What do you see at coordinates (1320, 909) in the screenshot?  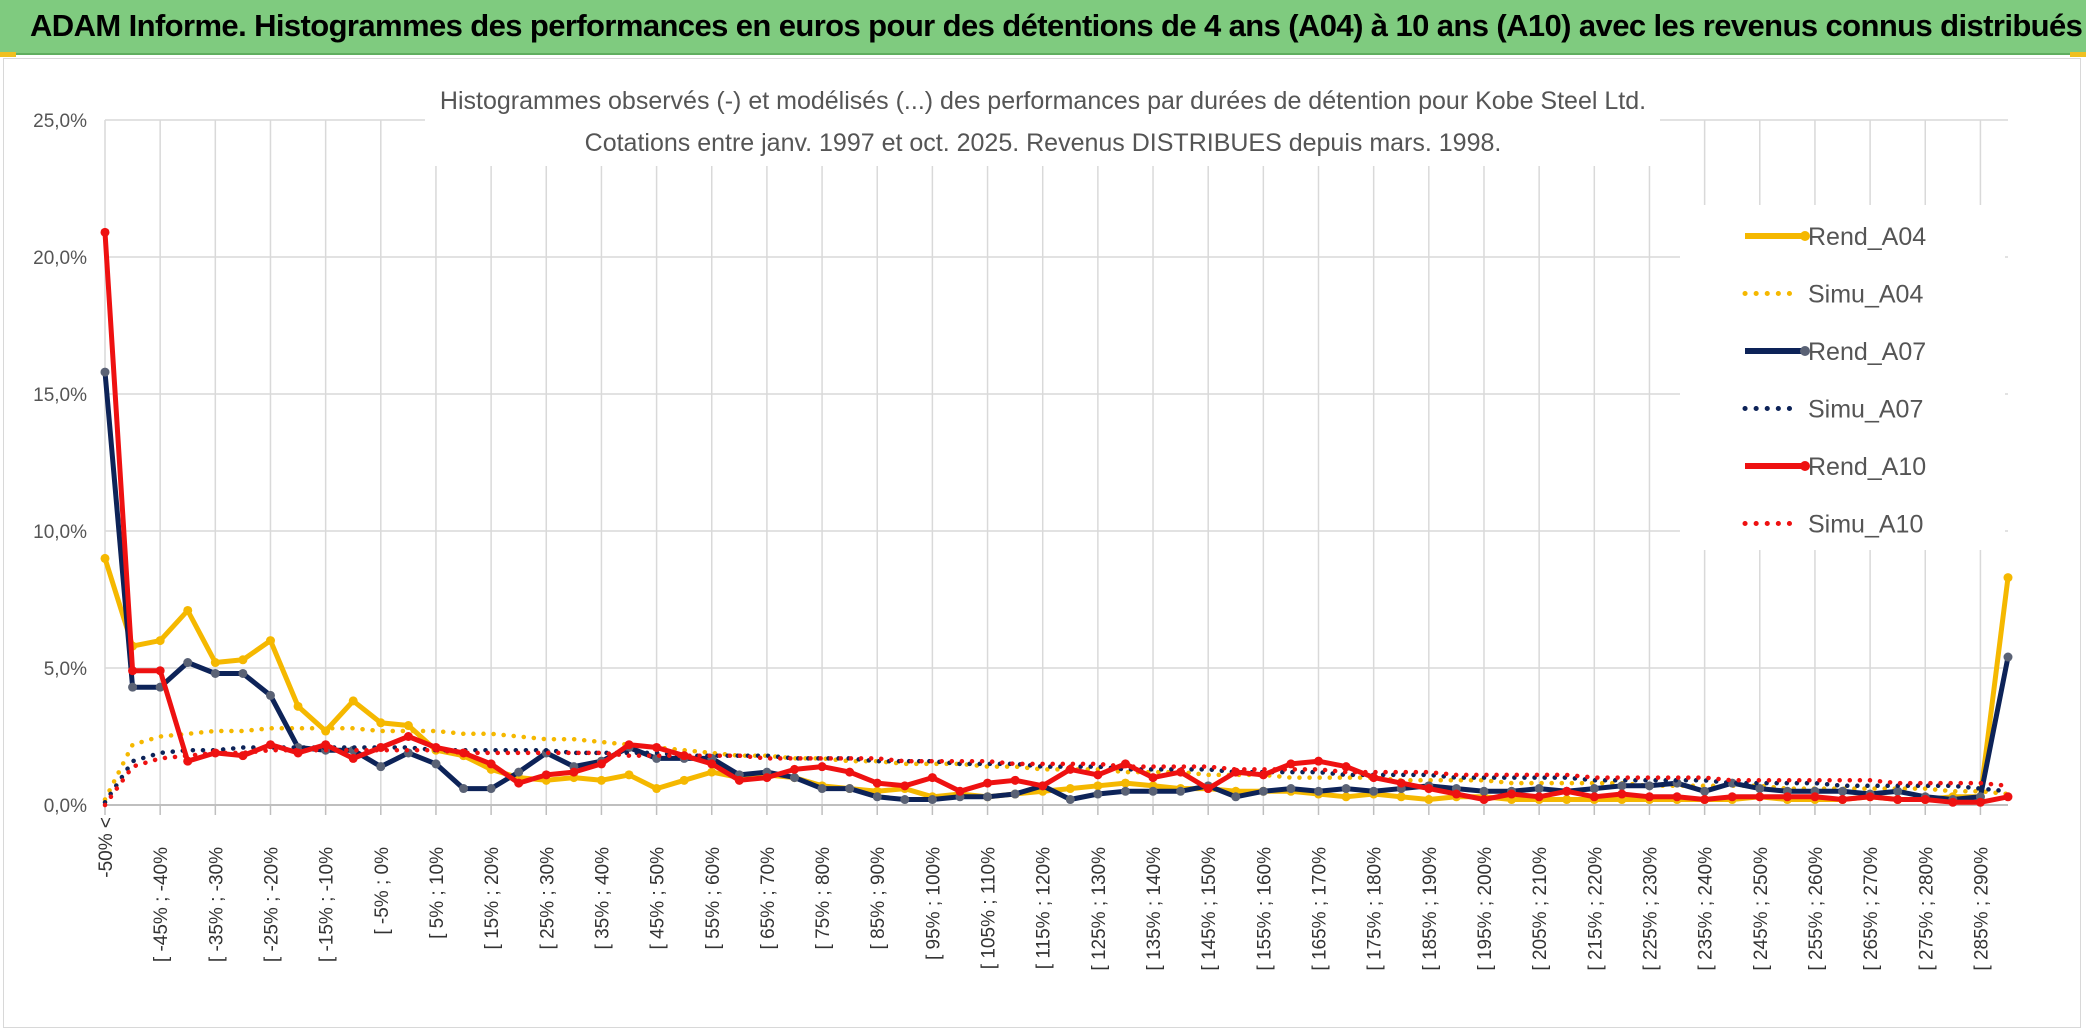 I see `x-tick-label: [ 165% ; 170%` at bounding box center [1320, 909].